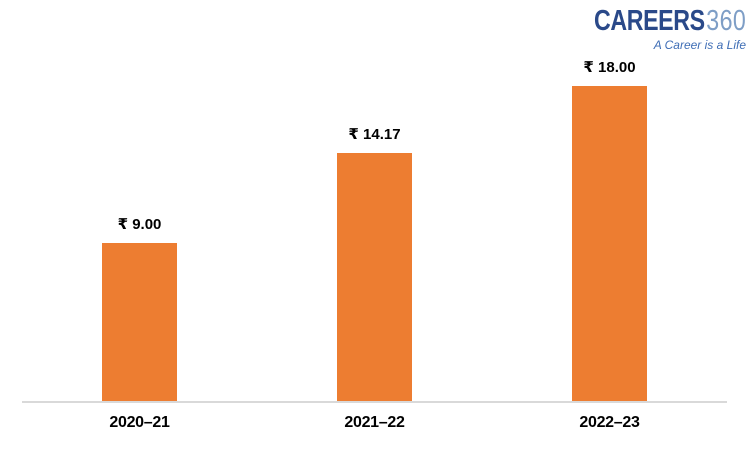 The width and height of the screenshot is (750, 450). I want to click on x-axis-label: 2020–21, so click(139, 422).